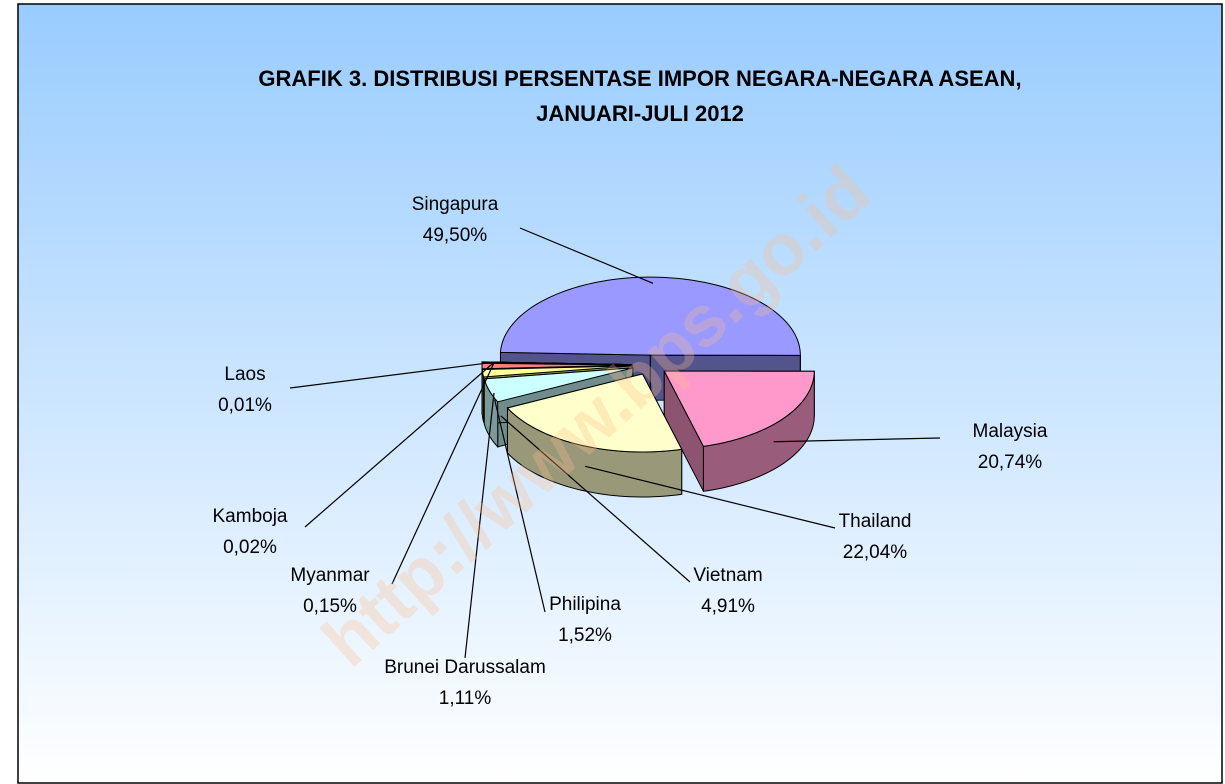 The width and height of the screenshot is (1225, 784). Describe the element at coordinates (875, 552) in the screenshot. I see `slice-value-label: 22,04%` at that location.